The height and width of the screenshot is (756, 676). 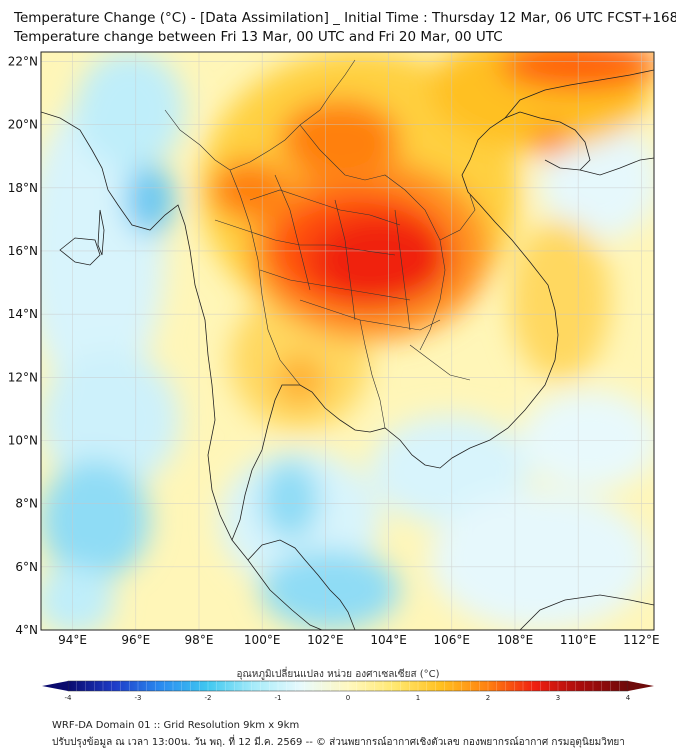 What do you see at coordinates (138, 698) in the screenshot?
I see `colorbar-tick-label: -3` at bounding box center [138, 698].